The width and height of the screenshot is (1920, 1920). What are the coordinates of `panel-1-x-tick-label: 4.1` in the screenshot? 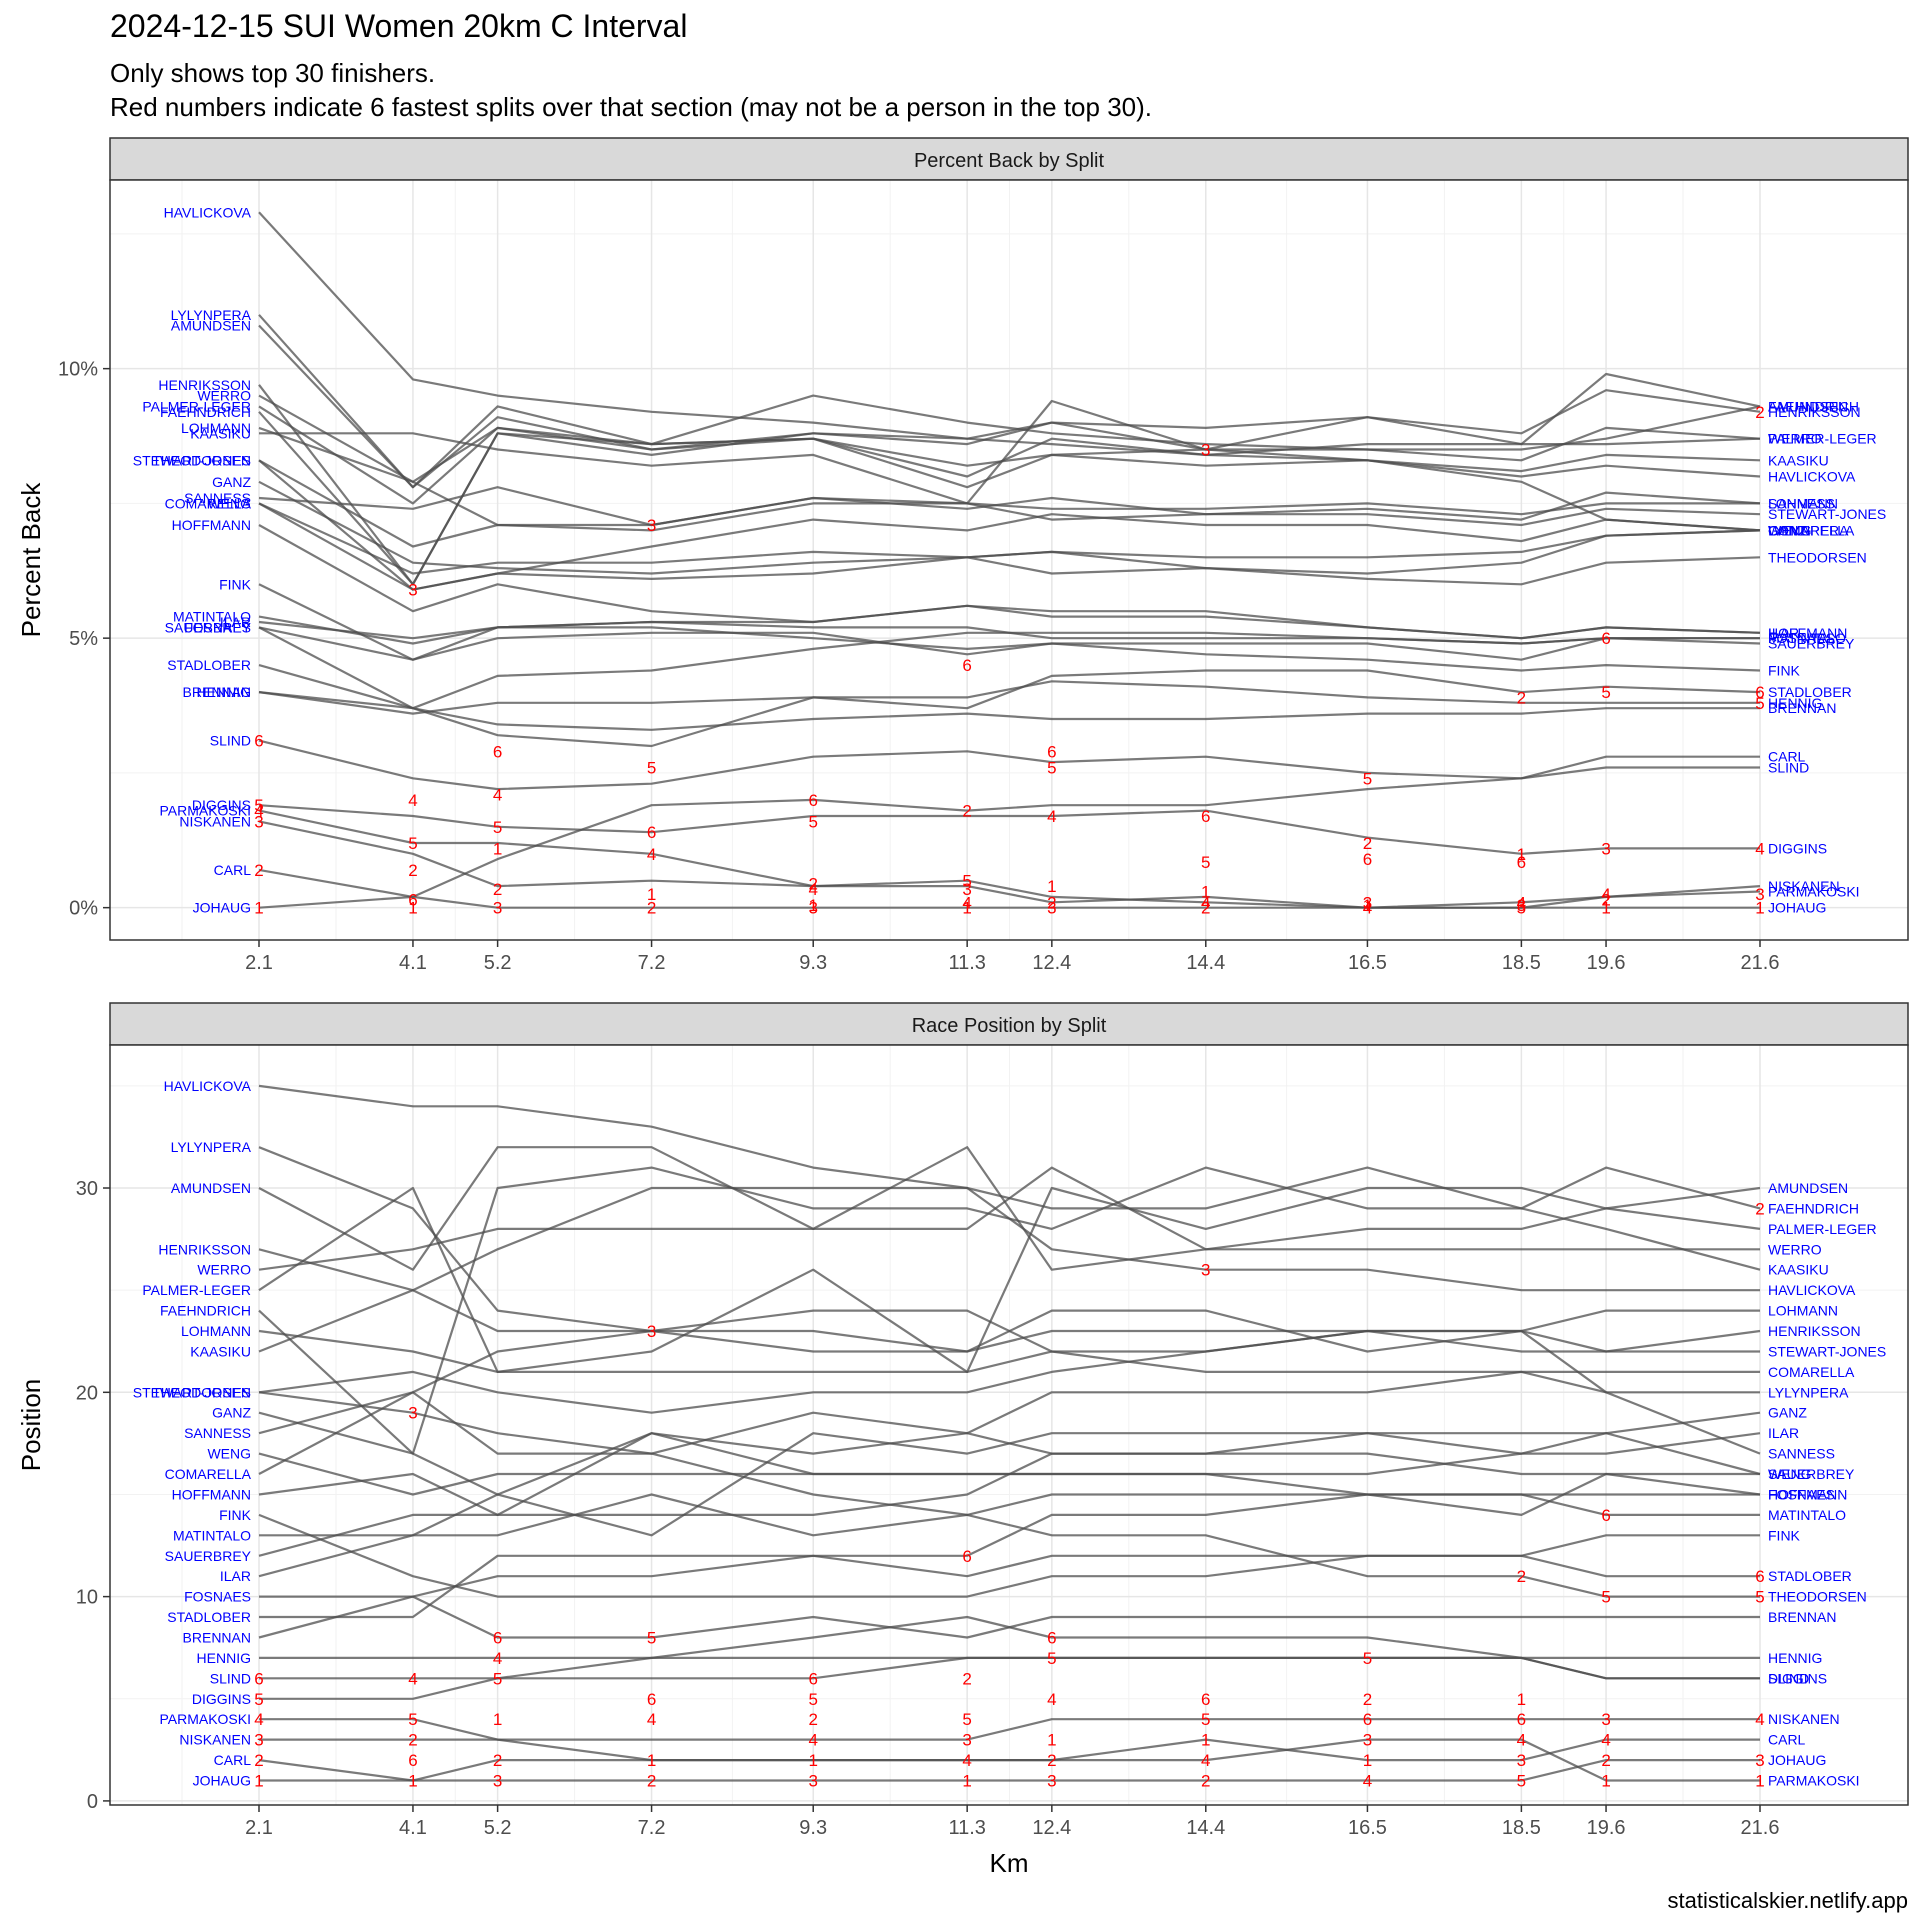 It's located at (413, 963).